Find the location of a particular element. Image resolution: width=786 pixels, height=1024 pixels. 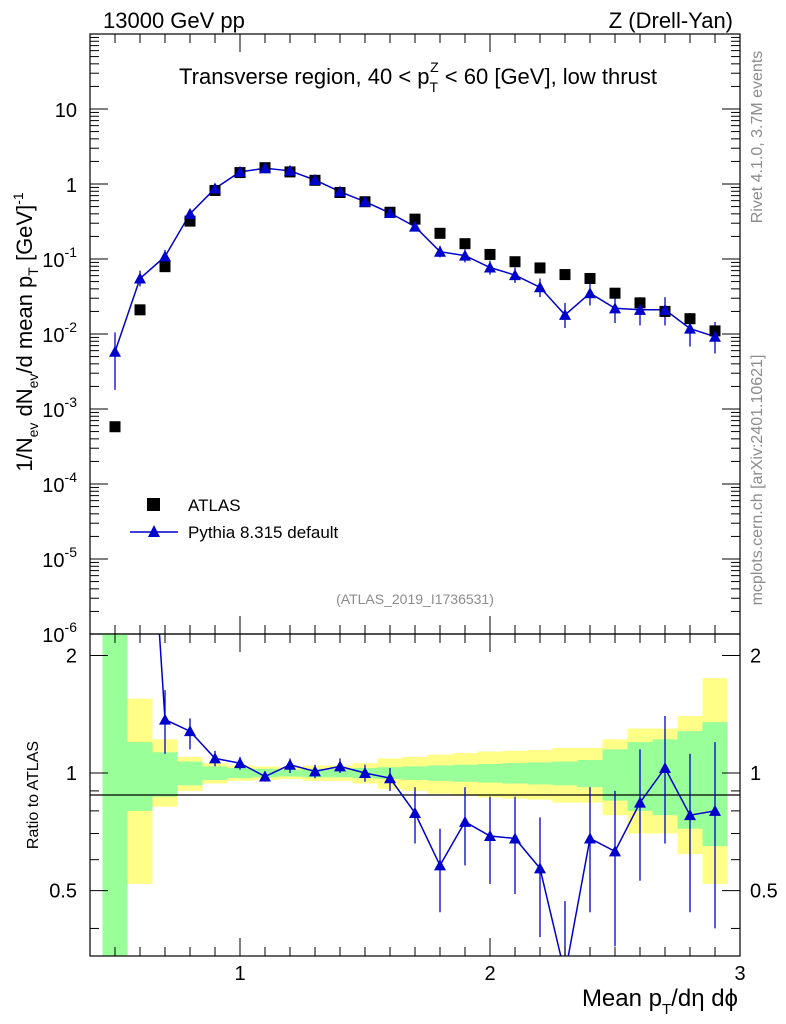

y-tick-label-main: 10⁻³ is located at coordinates (59, 408).